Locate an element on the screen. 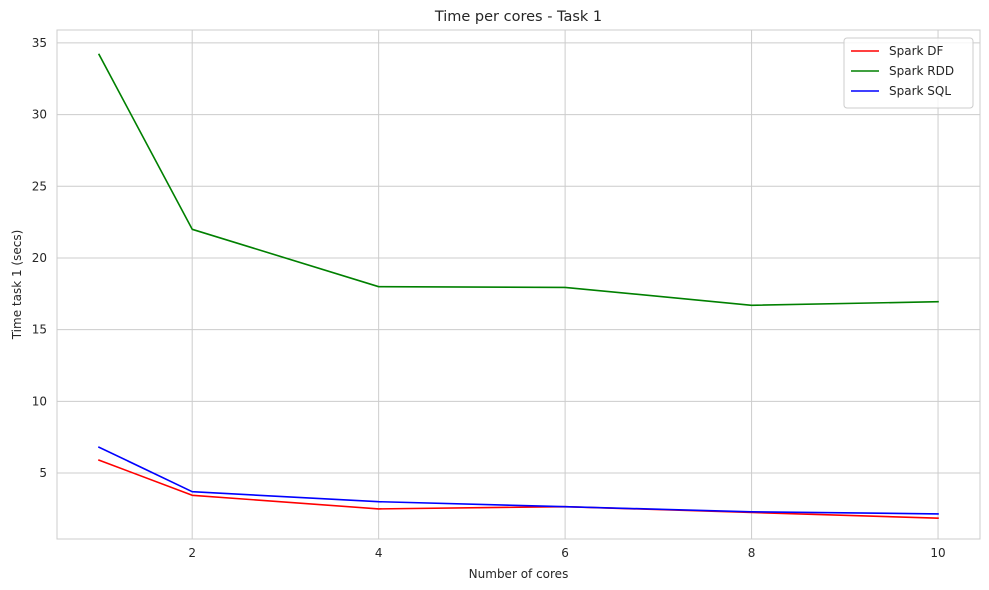 This screenshot has height=590, width=989. x-tick-label: 6 is located at coordinates (565, 553).